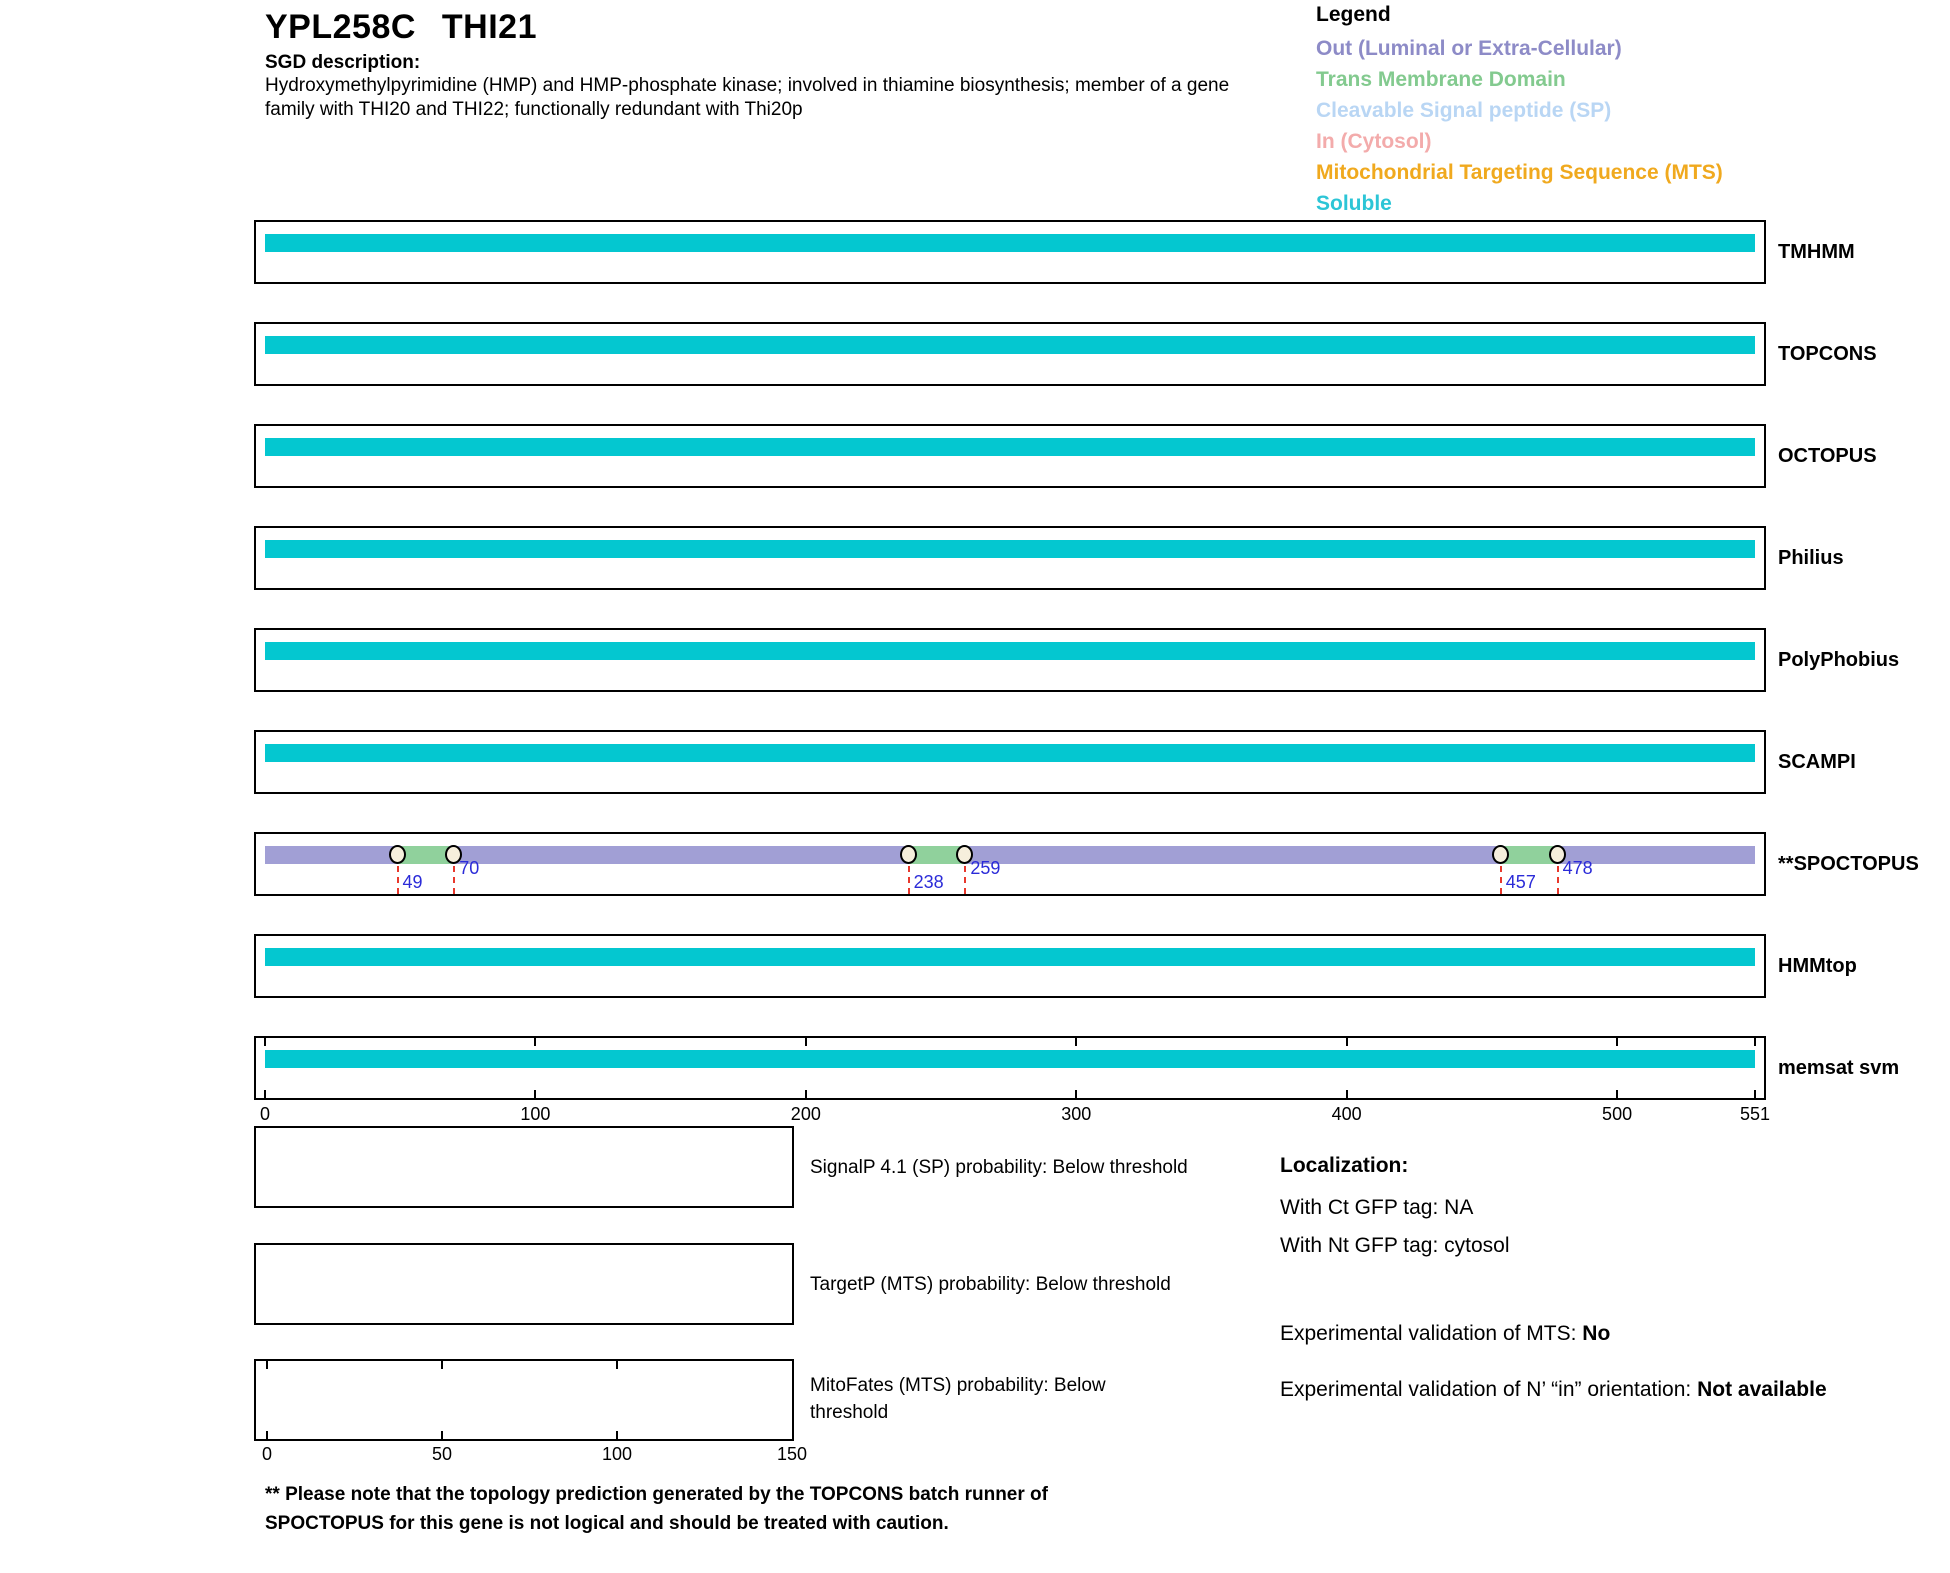  Describe the element at coordinates (1755, 1114) in the screenshot. I see `axis-tick-label: 551` at that location.